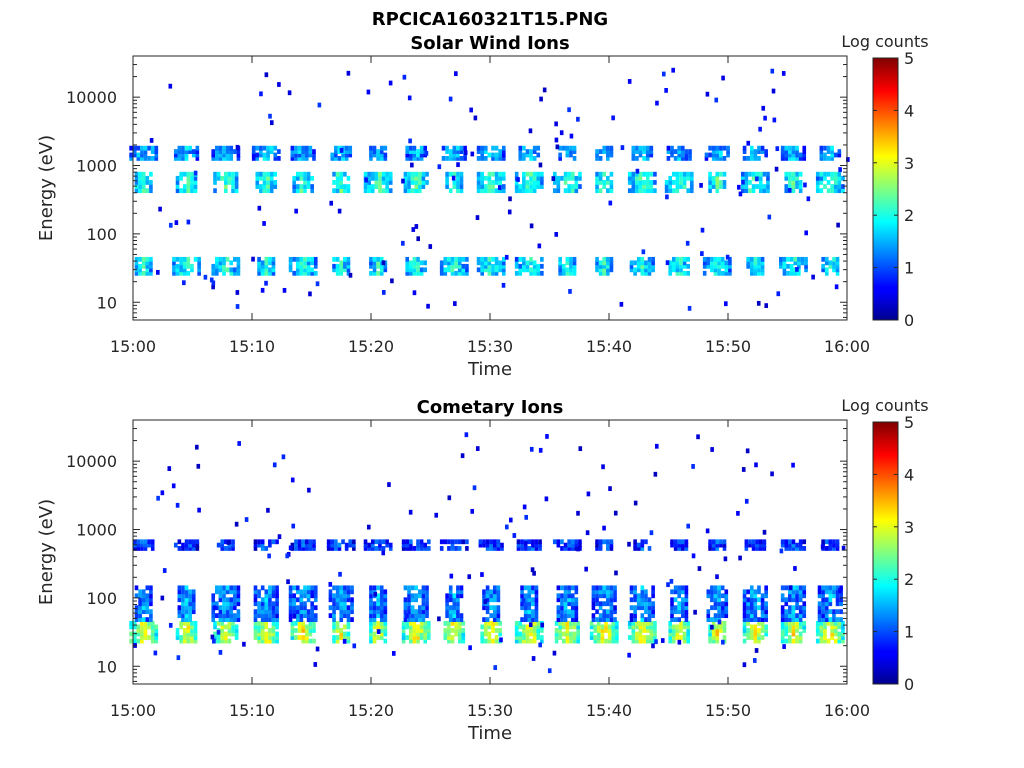 Image resolution: width=1024 pixels, height=768 pixels. What do you see at coordinates (909, 474) in the screenshot?
I see `colorbar-tick-label: 4` at bounding box center [909, 474].